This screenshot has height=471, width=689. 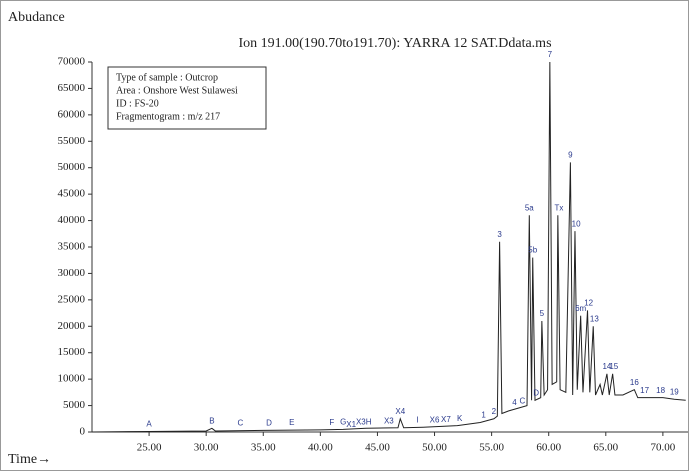 What do you see at coordinates (548, 448) in the screenshot?
I see `x-tick-label: 60.00` at bounding box center [548, 448].